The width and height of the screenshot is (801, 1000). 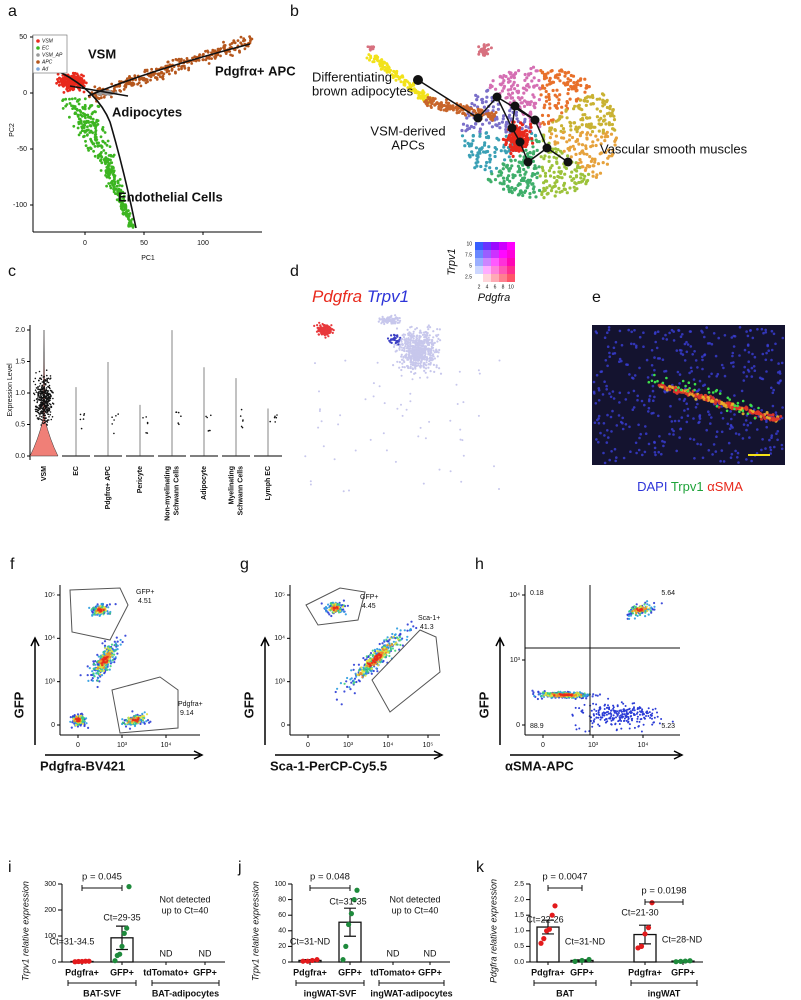 What do you see at coordinates (45, 48) in the screenshot?
I see `legend-label: EC` at bounding box center [45, 48].